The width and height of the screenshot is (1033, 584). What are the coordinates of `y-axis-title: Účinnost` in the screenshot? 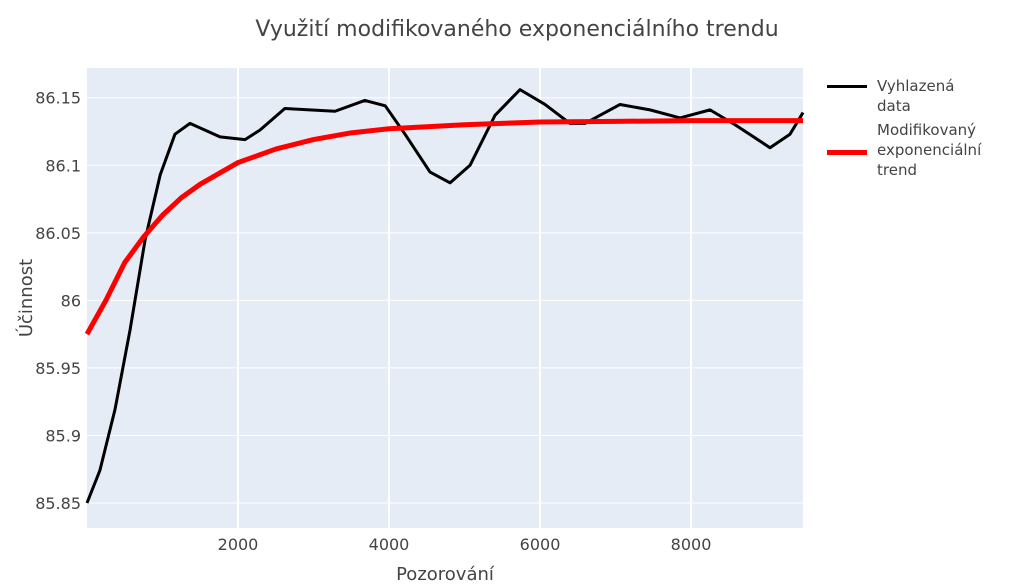 It's located at (26, 298).